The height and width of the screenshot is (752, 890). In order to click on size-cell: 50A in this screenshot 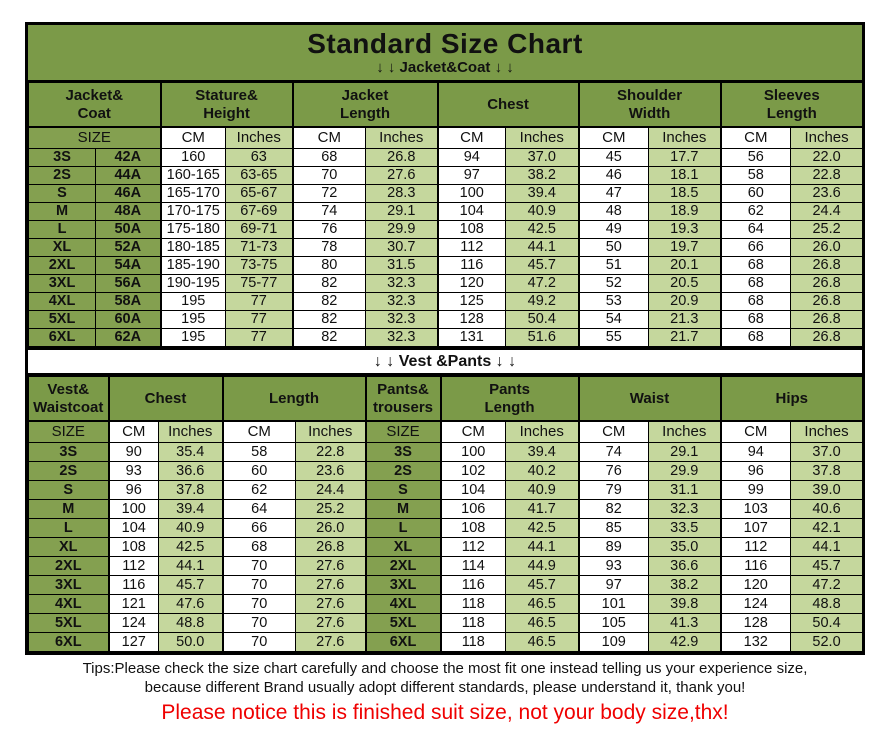, I will do `click(128, 229)`.